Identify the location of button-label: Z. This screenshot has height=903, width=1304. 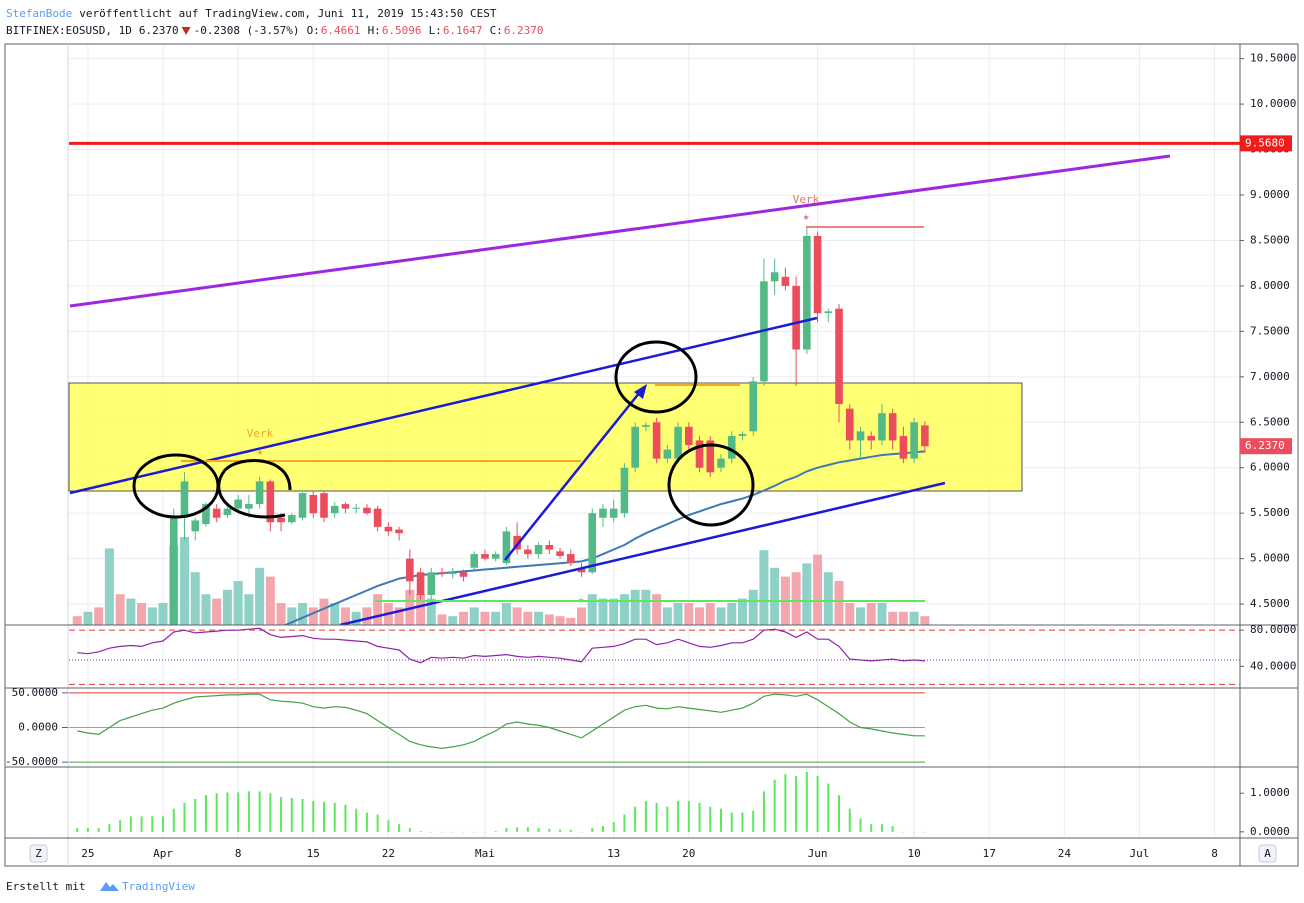
(38, 853).